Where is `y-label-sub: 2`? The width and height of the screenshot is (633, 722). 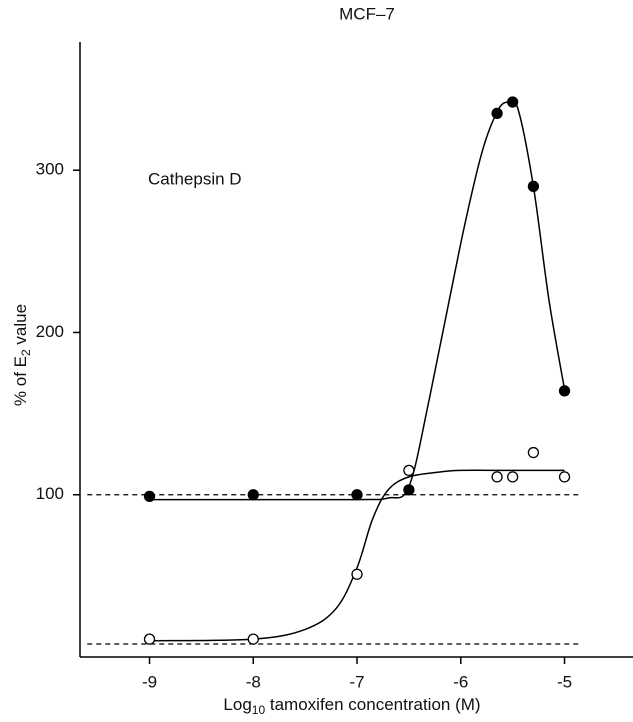 y-label-sub: 2 is located at coordinates (26, 352).